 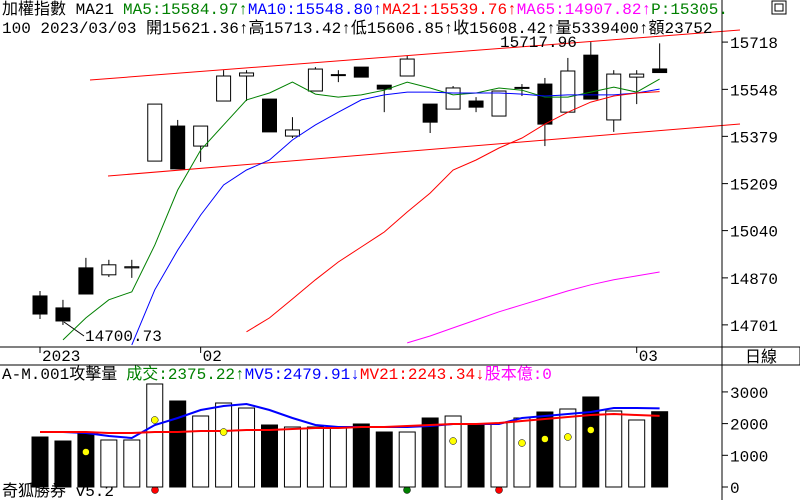 I want to click on legend-entry: MA5:15584.97↑, so click(x=185, y=10).